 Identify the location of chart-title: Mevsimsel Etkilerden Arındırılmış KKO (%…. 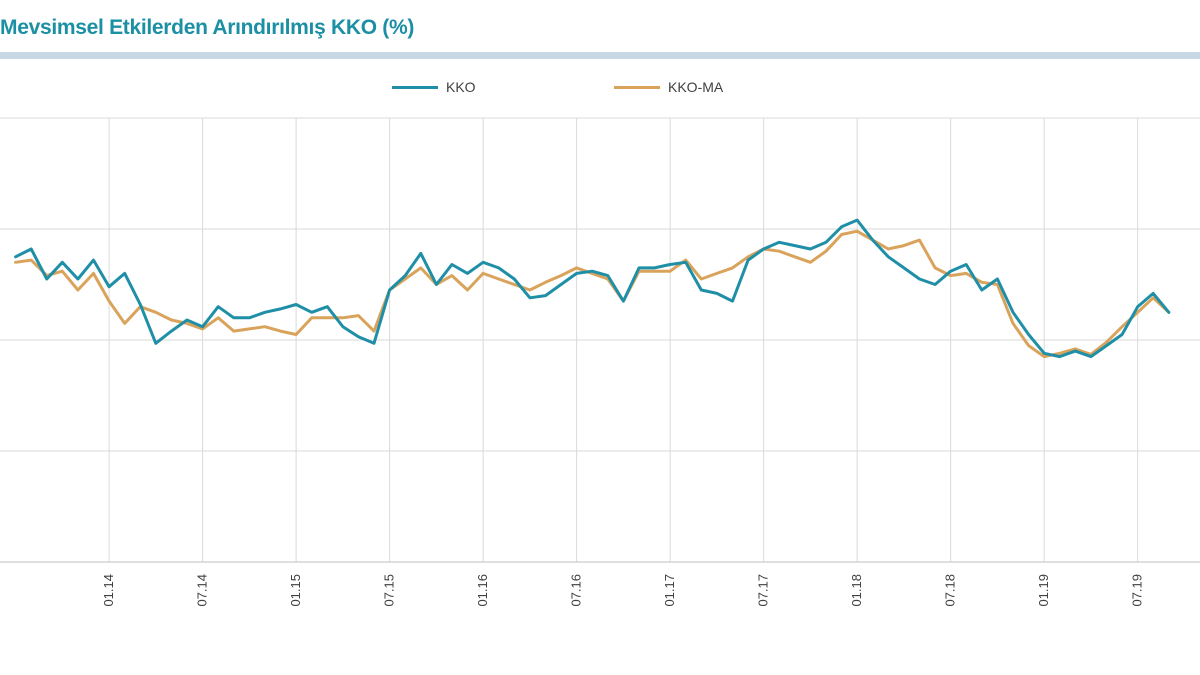
(207, 27).